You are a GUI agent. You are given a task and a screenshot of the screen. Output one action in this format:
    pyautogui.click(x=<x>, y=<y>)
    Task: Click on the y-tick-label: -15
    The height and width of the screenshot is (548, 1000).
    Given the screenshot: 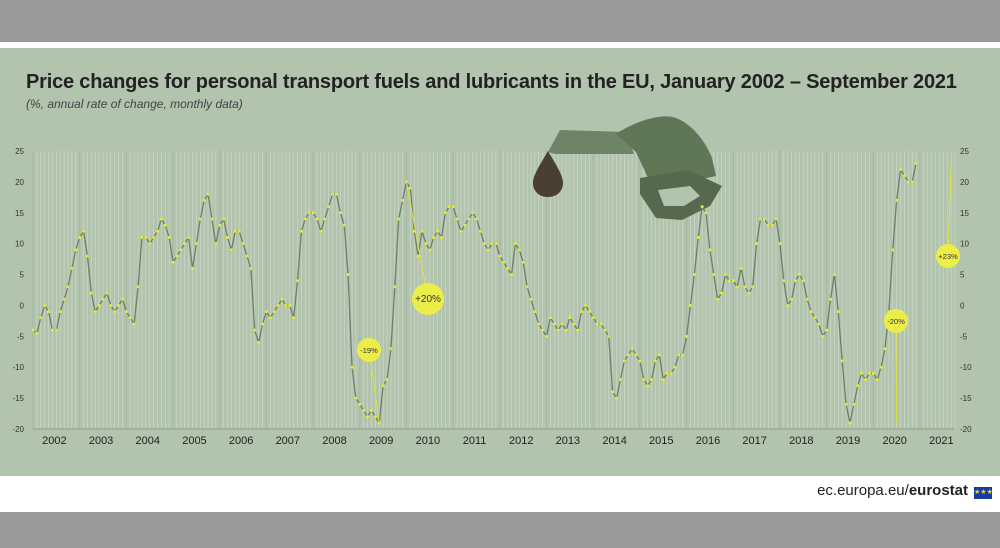 What is the action you would take?
    pyautogui.click(x=18, y=398)
    